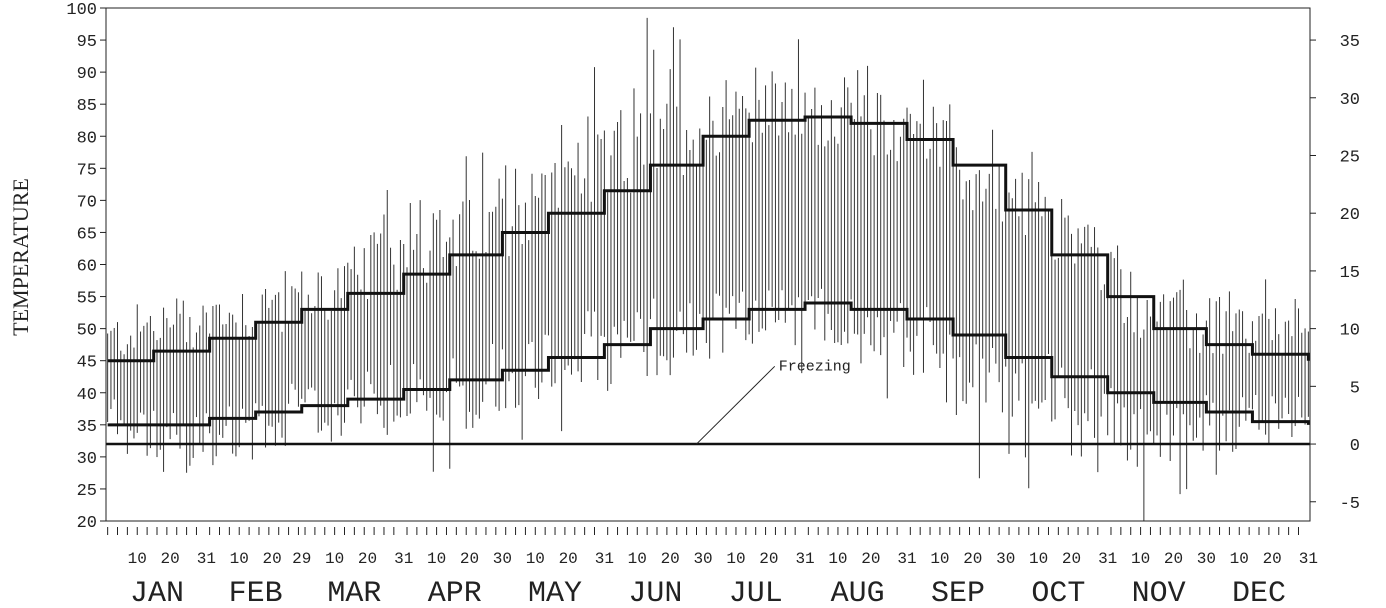  Describe the element at coordinates (87, 363) in the screenshot. I see `y-left-tick-label: 45` at that location.